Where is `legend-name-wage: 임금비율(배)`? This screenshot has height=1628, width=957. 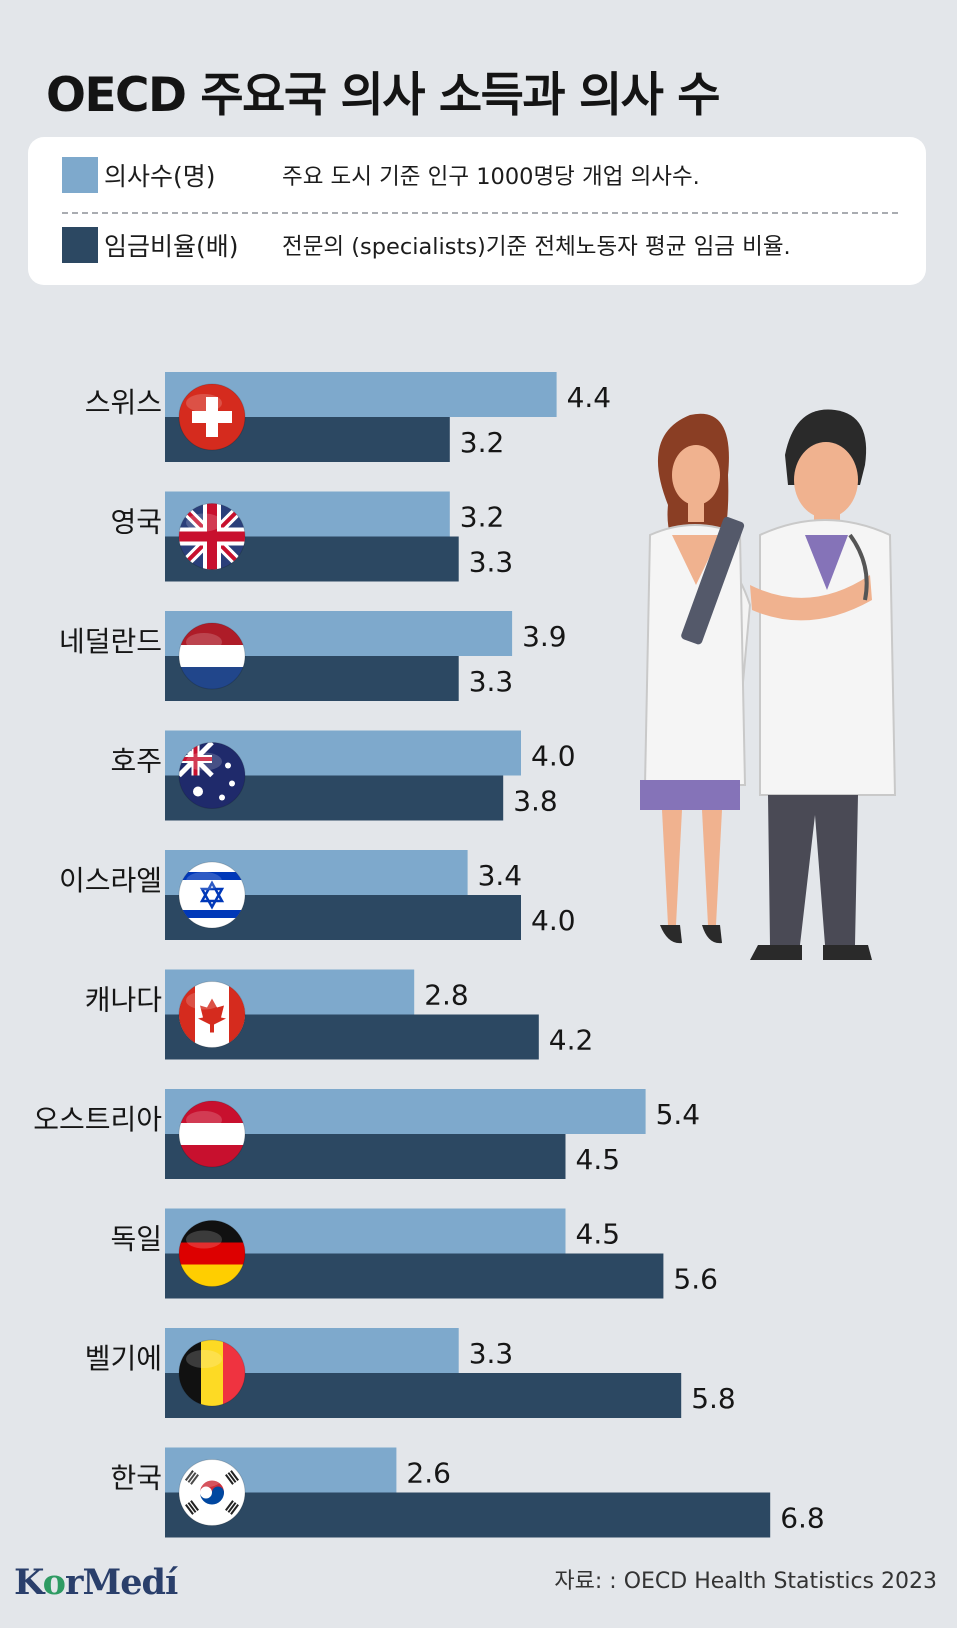
legend-name-wage: 임금비율(배) is located at coordinates (171, 246).